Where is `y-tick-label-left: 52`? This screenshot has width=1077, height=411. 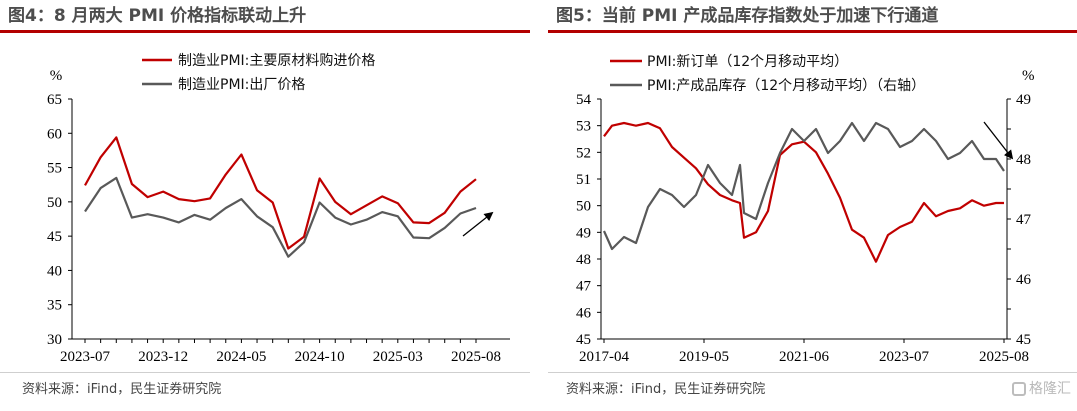 y-tick-label-left: 52 is located at coordinates (583, 153).